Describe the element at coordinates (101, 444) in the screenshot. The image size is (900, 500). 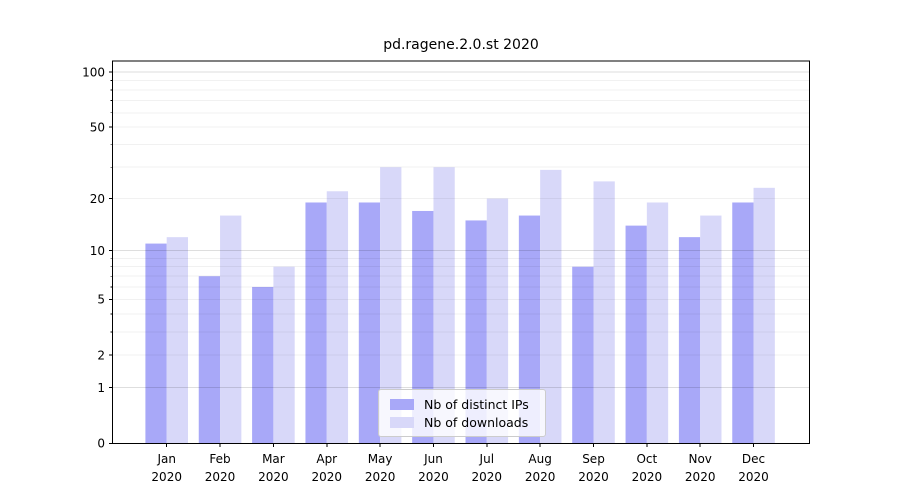
I see `y-tick-label-0: 0` at that location.